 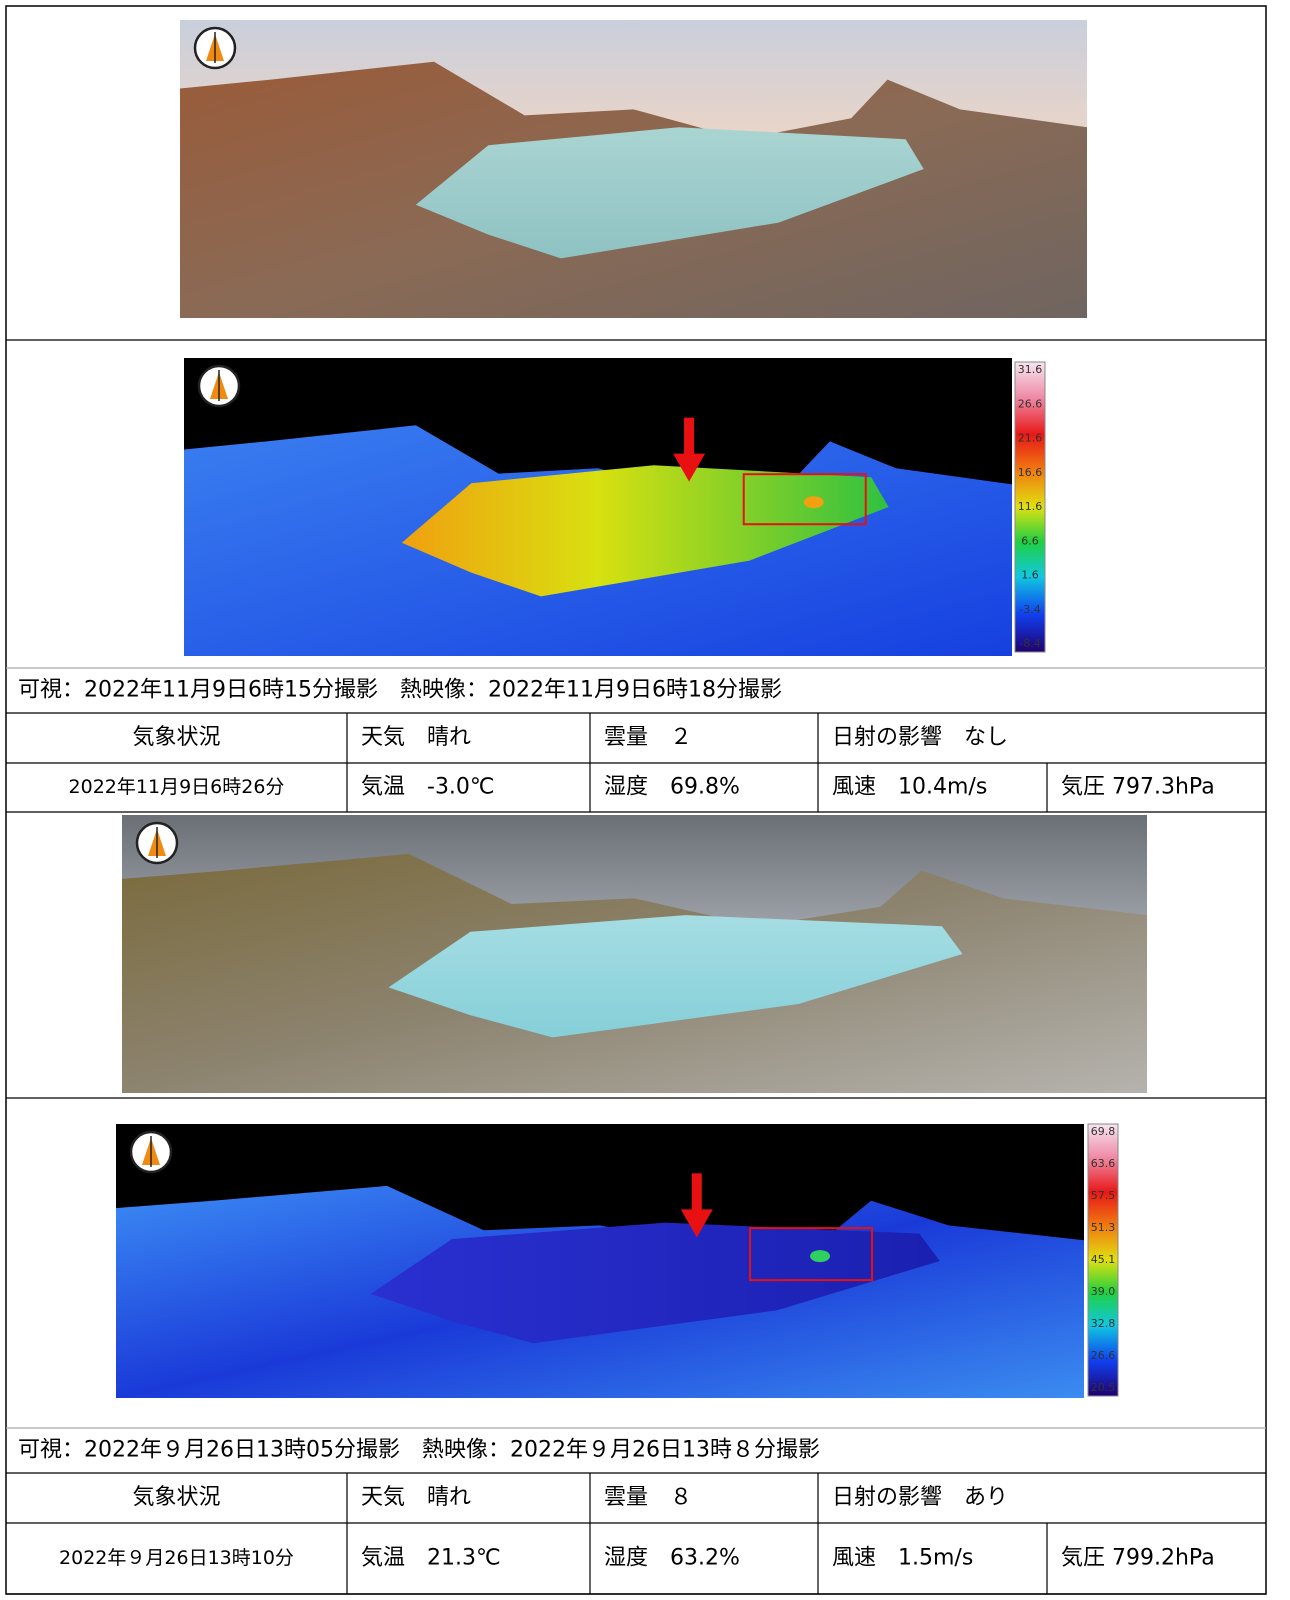 I want to click on weather-temperature: 気温 -3.0℃, so click(x=428, y=787).